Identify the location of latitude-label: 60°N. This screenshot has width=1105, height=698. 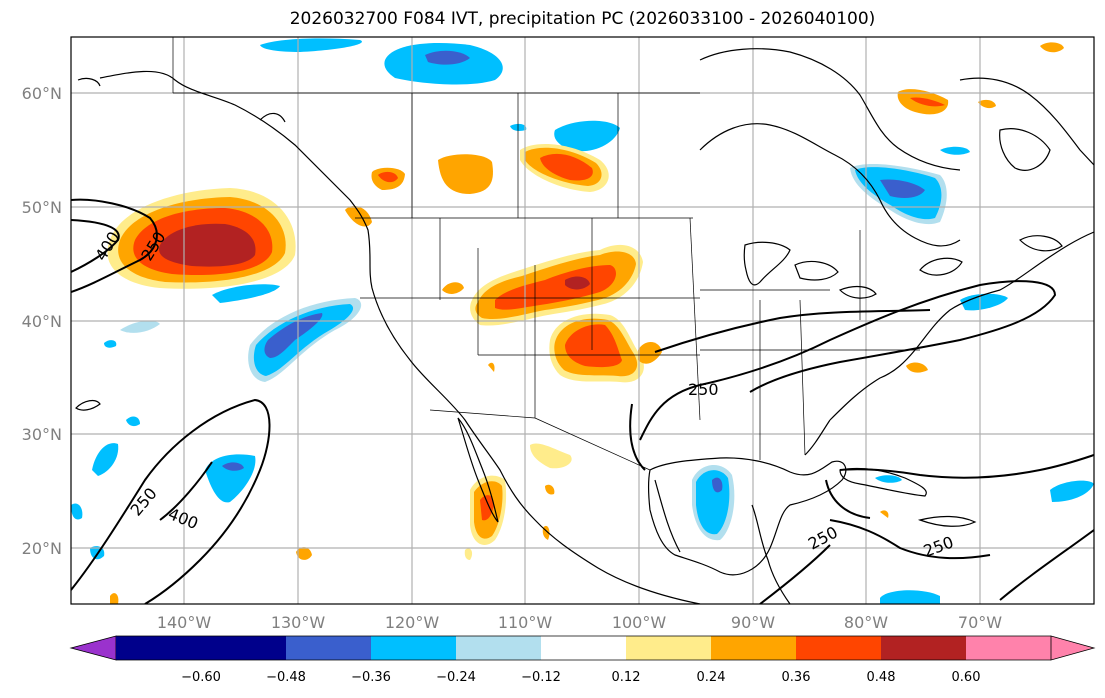
(42, 93).